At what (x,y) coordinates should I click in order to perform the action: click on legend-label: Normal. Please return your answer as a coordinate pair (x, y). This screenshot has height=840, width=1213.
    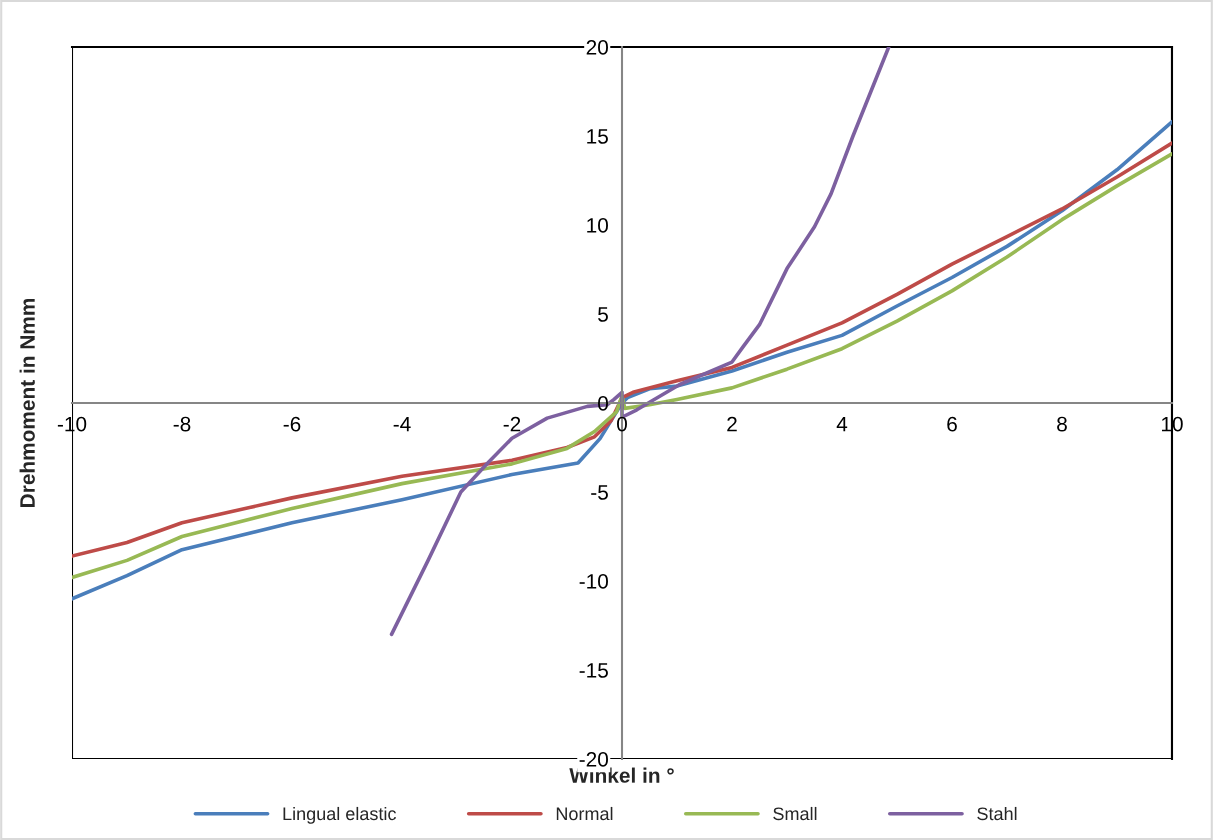
    Looking at the image, I should click on (584, 813).